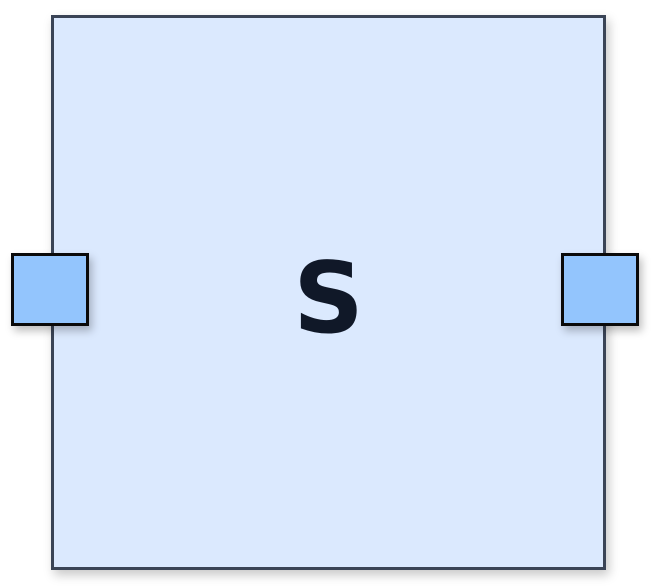  I want to click on block-label: S, so click(328, 299).